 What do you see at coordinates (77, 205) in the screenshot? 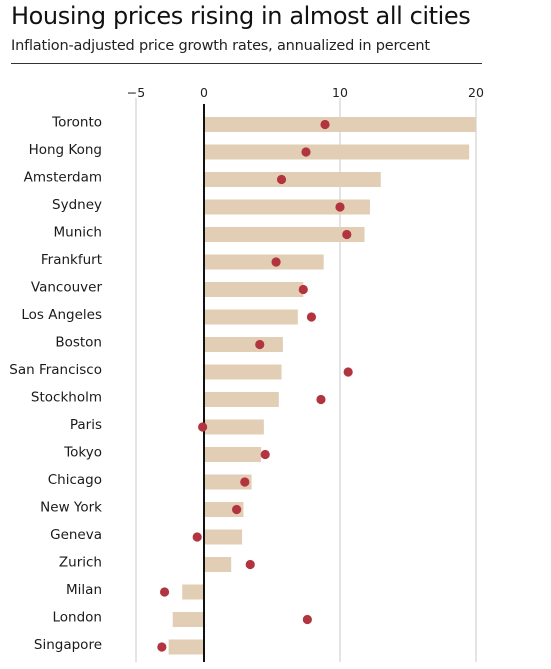
I see `category-label: Sydney` at bounding box center [77, 205].